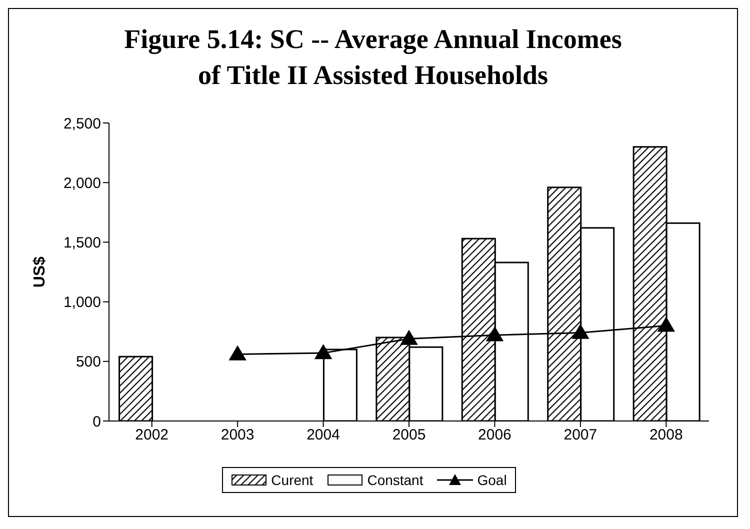 The image size is (750, 529). I want to click on legend-label: Constant, so click(395, 480).